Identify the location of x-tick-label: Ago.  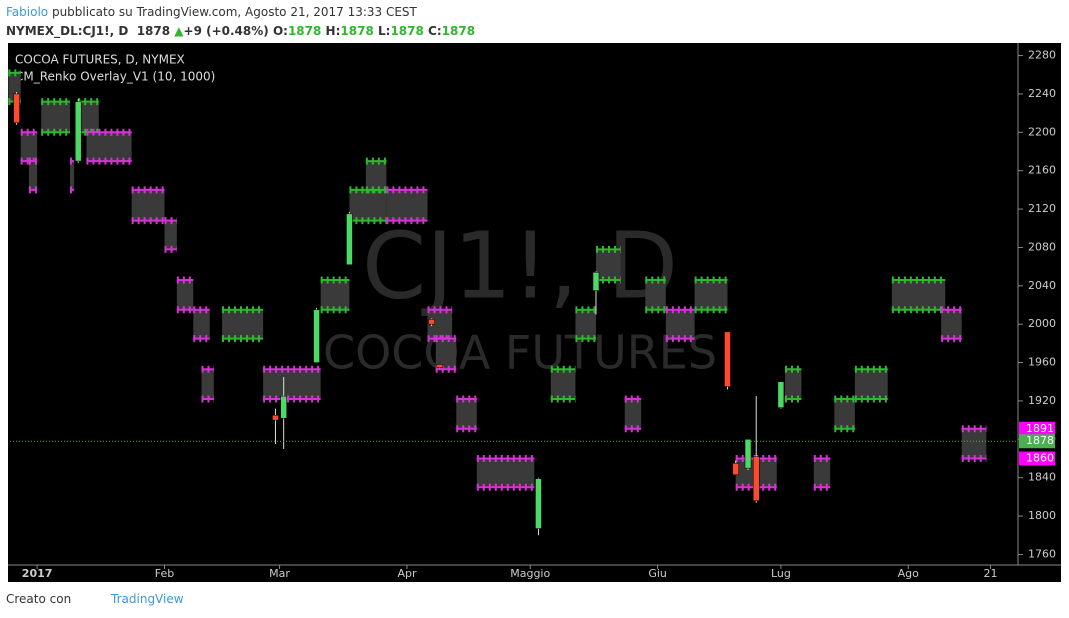
(909, 573).